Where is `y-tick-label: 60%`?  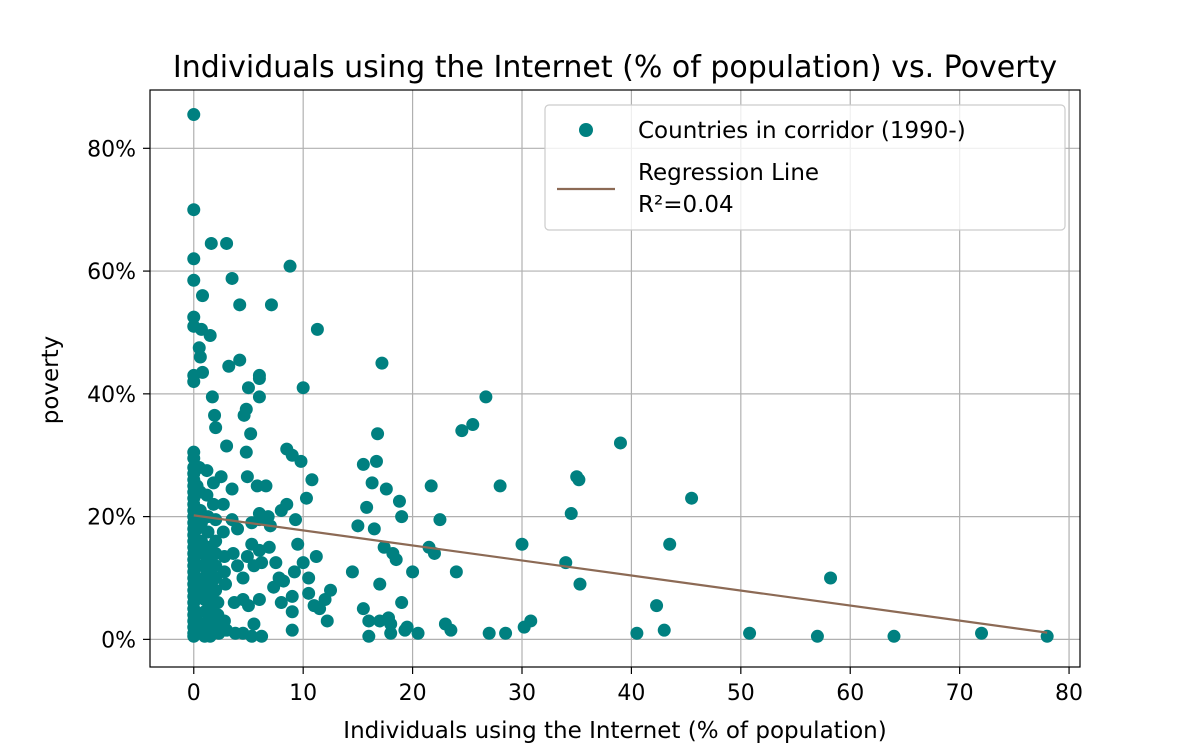
y-tick-label: 60% is located at coordinates (111, 272).